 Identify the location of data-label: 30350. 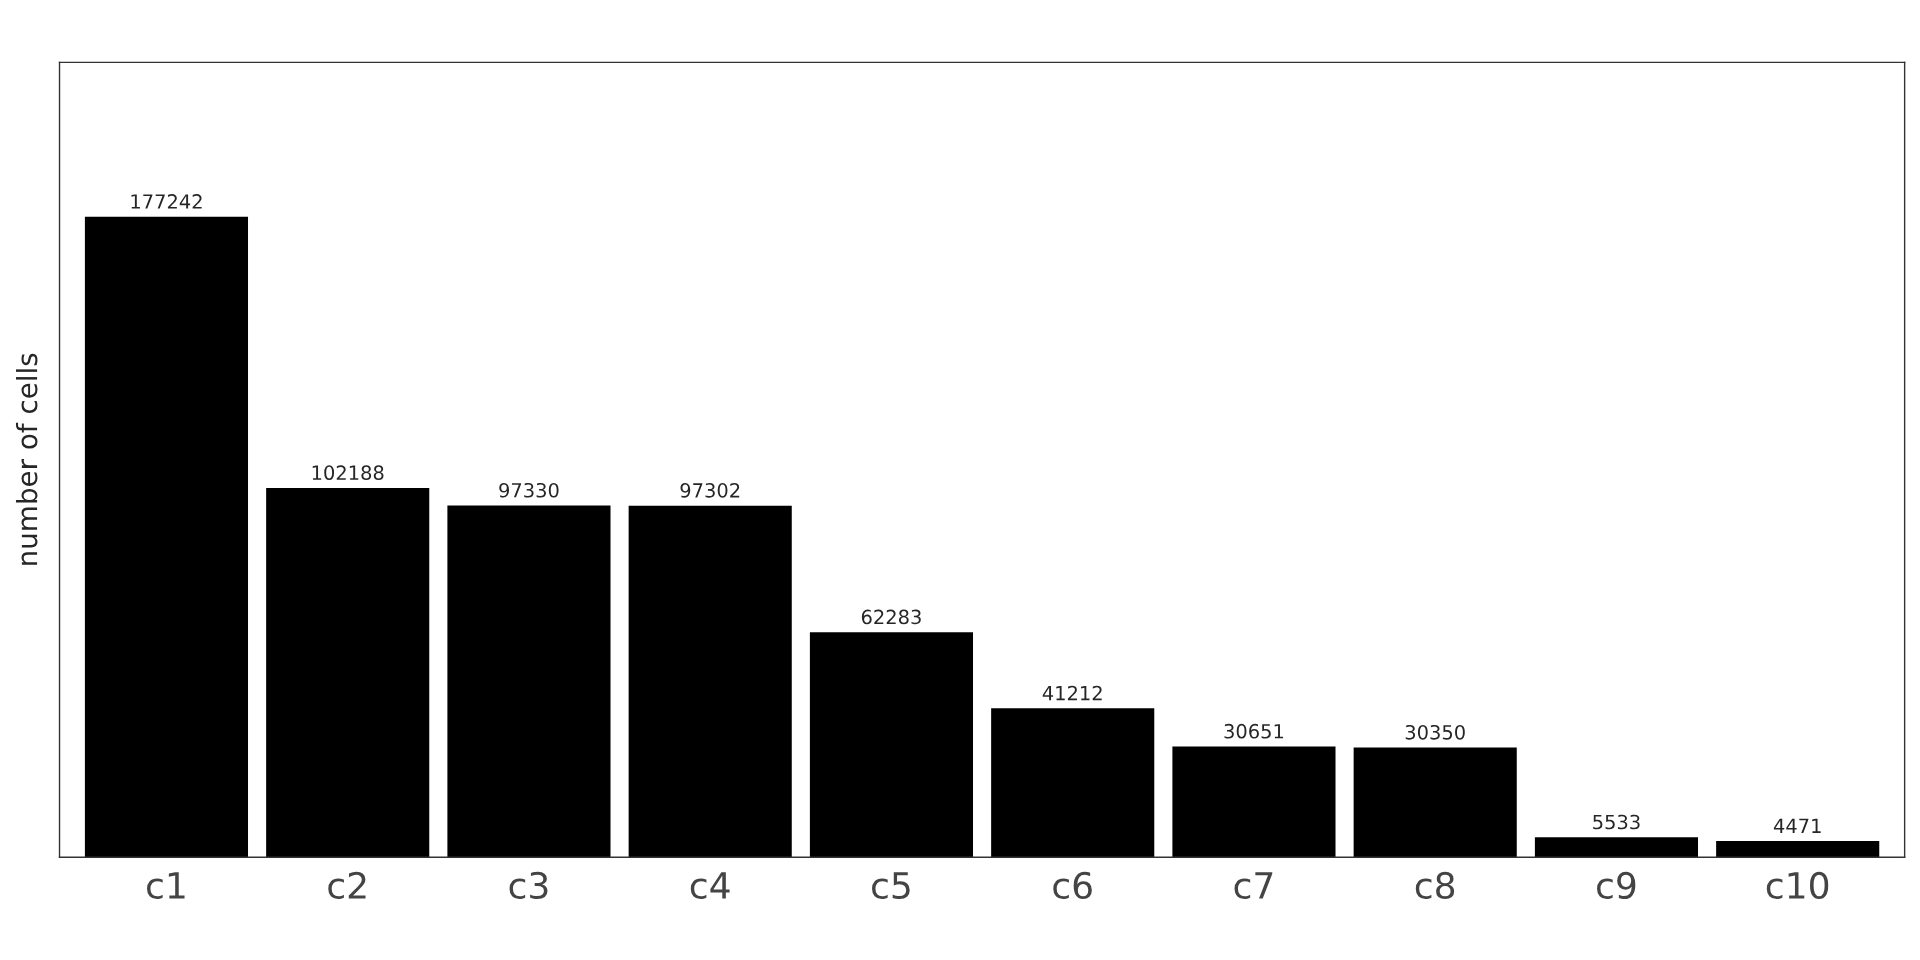
(1435, 732).